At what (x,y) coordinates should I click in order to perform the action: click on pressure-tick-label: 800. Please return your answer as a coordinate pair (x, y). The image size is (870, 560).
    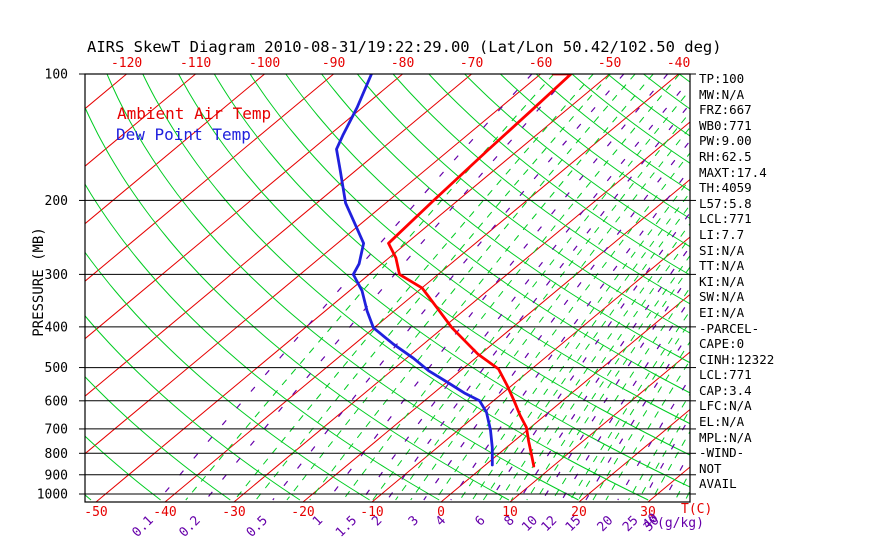
    Looking at the image, I should click on (56, 454).